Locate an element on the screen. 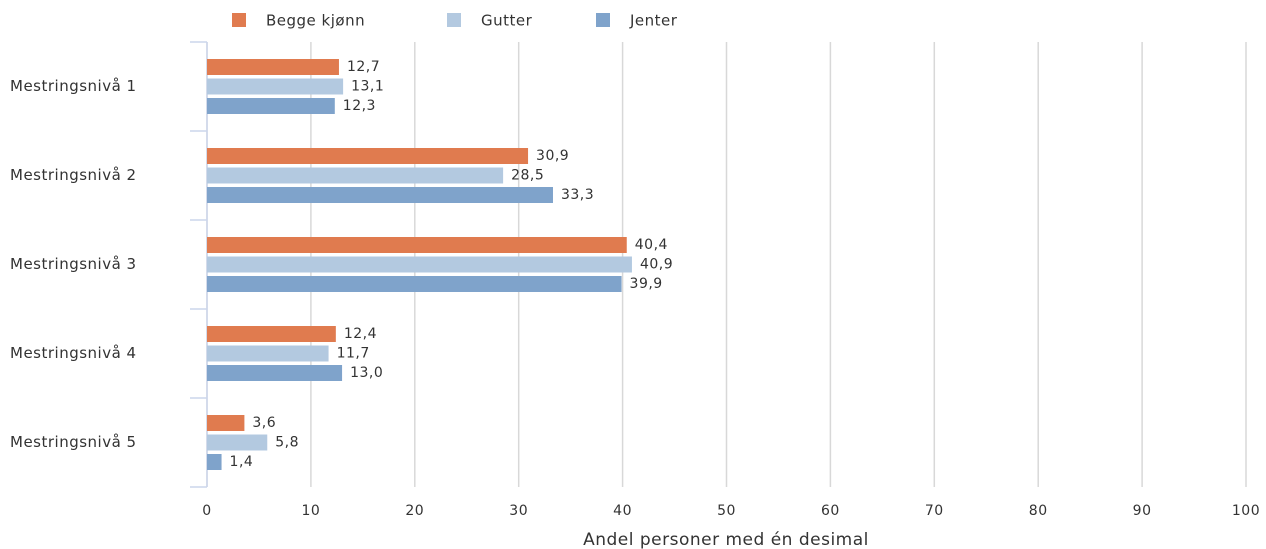  x-tick-label: 60 is located at coordinates (830, 511).